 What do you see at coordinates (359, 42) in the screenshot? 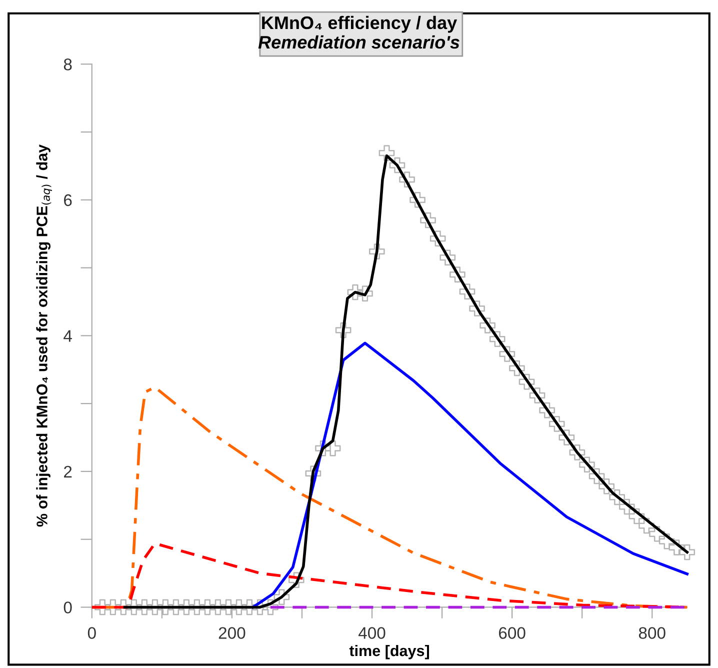
I see `chart-subtitle: Remediation scenario's` at bounding box center [359, 42].